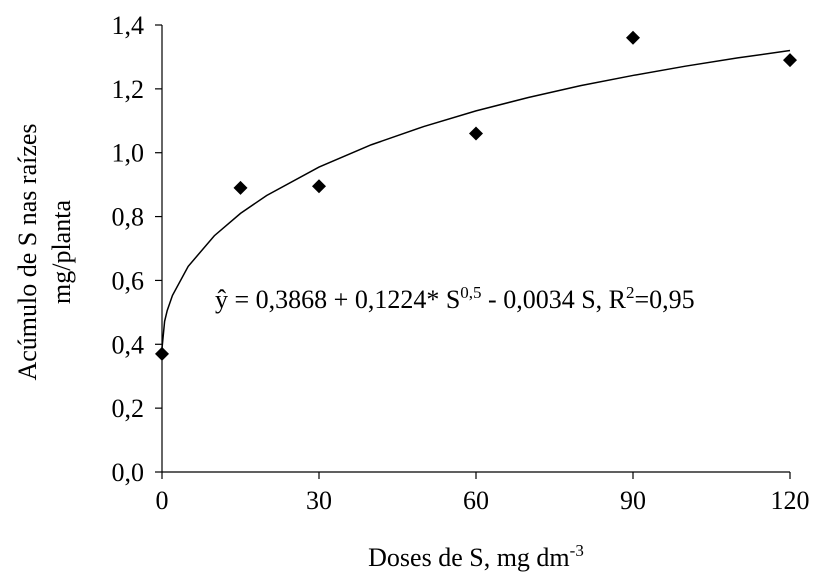 The image size is (815, 576). Describe the element at coordinates (633, 500) in the screenshot. I see `x-tick-label: 90` at that location.